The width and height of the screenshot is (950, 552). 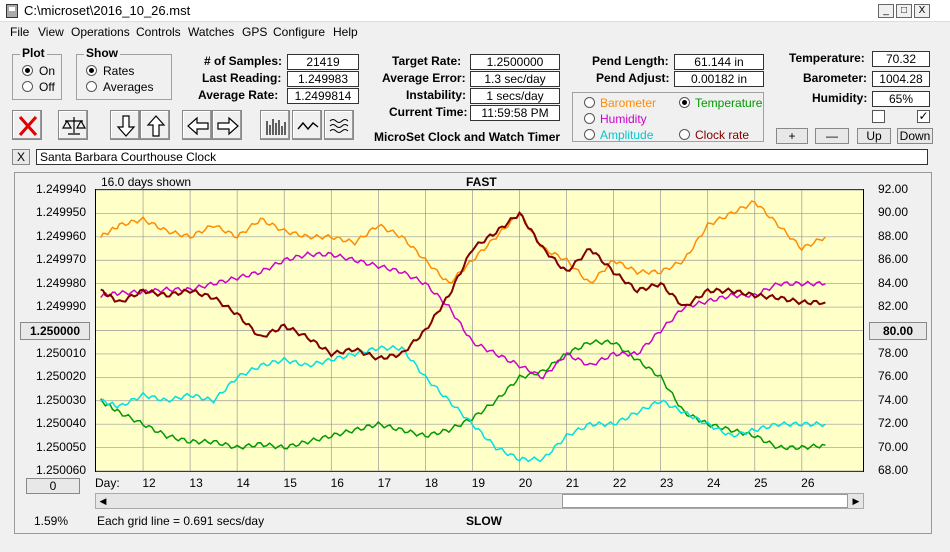 What do you see at coordinates (892, 259) in the screenshot?
I see `right-axis-tick: 86.00` at bounding box center [892, 259].